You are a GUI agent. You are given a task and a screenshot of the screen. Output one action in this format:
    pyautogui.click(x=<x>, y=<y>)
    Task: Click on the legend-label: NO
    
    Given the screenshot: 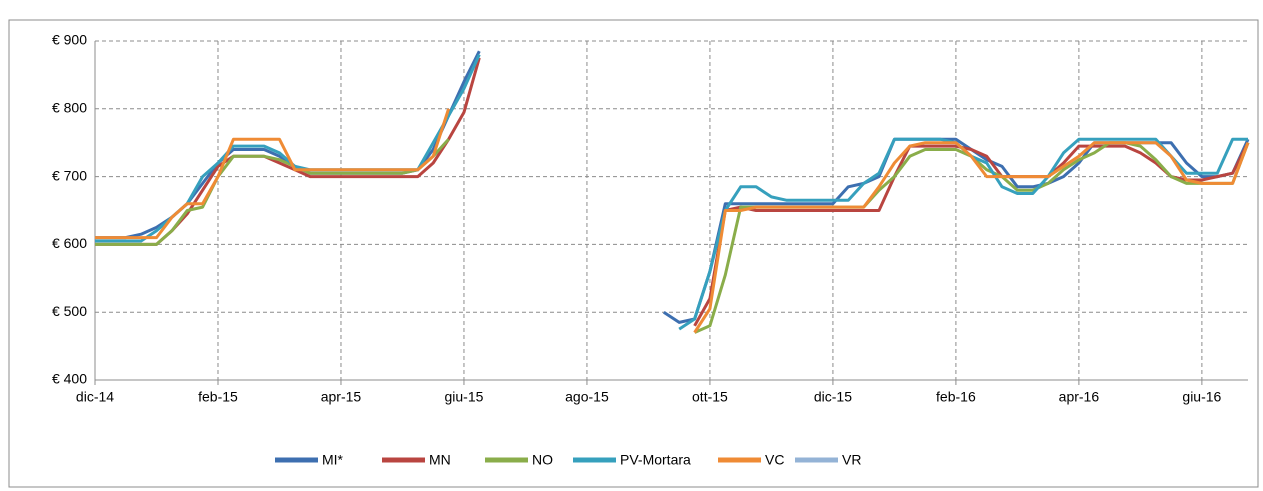 What is the action you would take?
    pyautogui.click(x=542, y=460)
    